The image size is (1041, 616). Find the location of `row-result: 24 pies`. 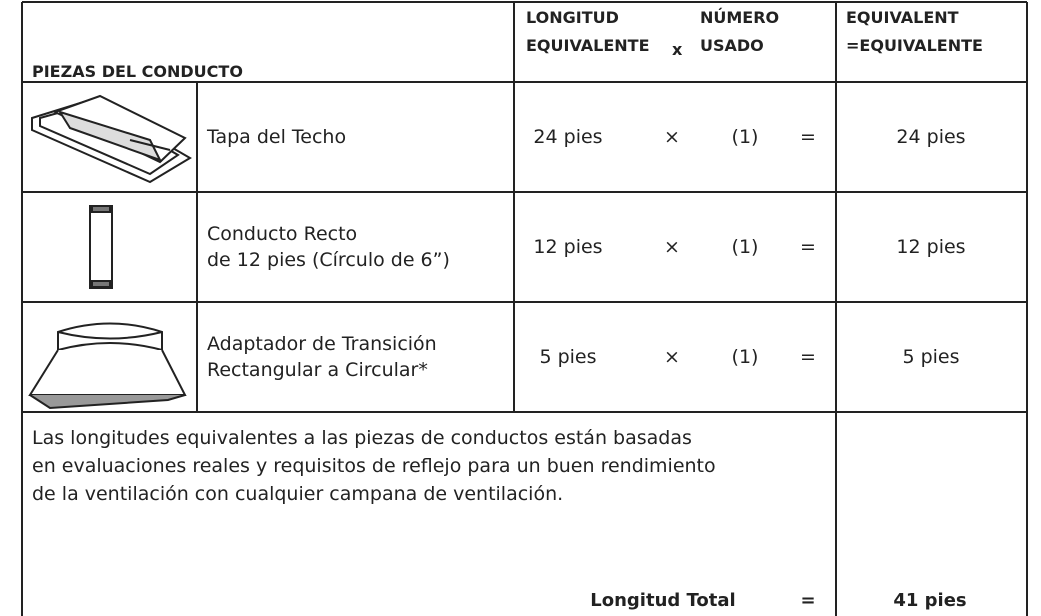

row-result: 24 pies is located at coordinates (931, 137).